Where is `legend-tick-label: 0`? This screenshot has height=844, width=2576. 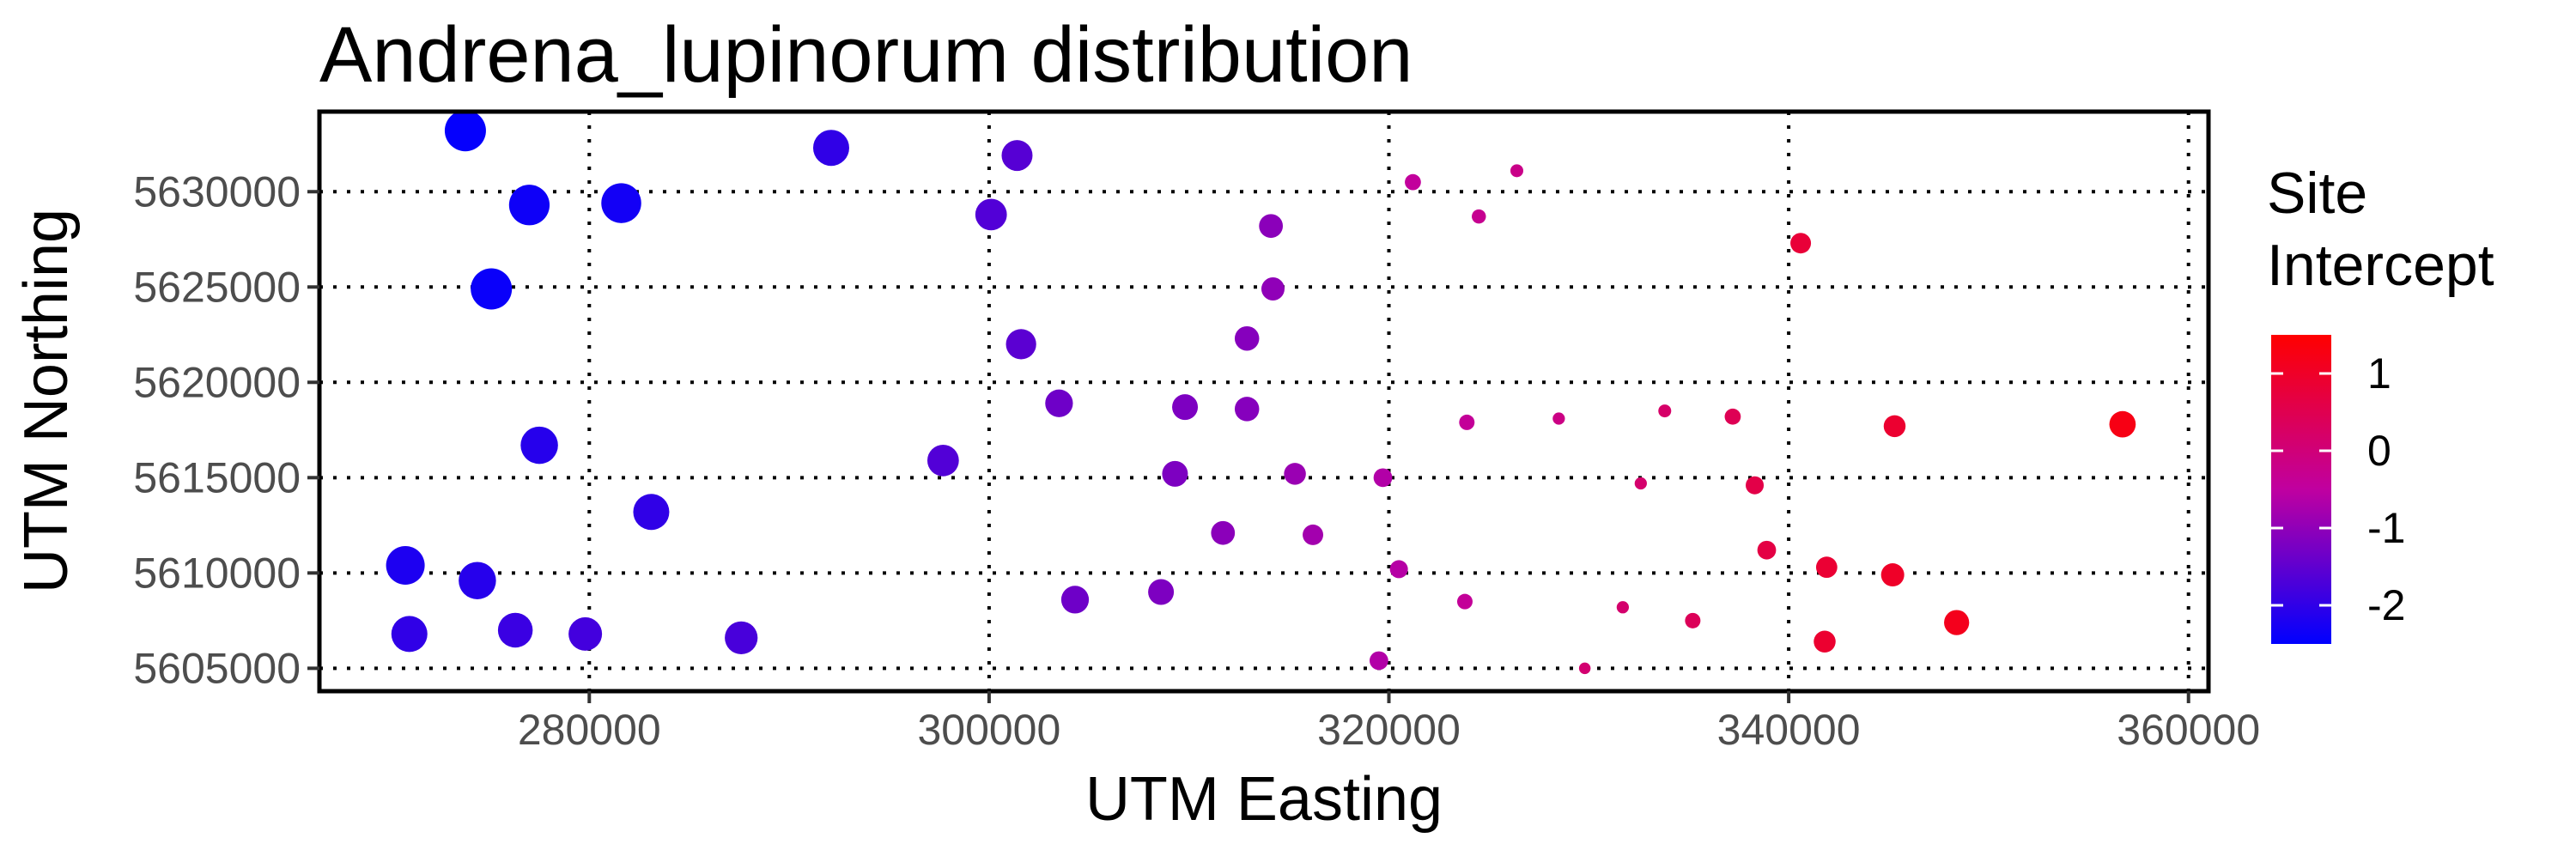
legend-tick-label: 0 is located at coordinates (2379, 451).